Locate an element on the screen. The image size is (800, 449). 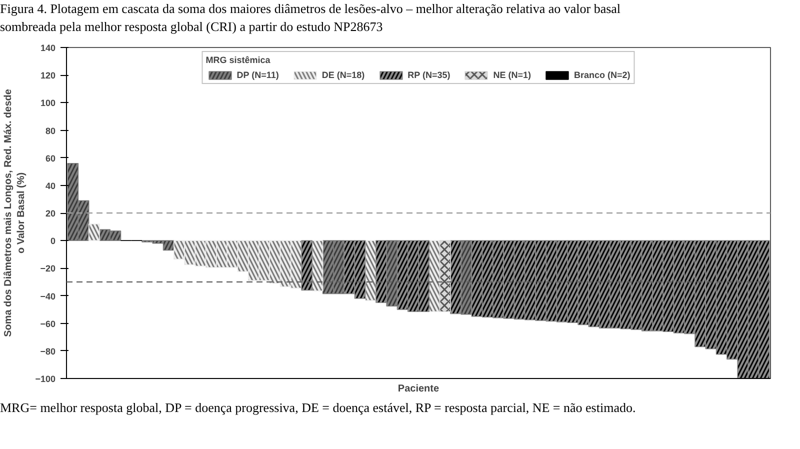
y-tick-label: −40 is located at coordinates (48, 296).